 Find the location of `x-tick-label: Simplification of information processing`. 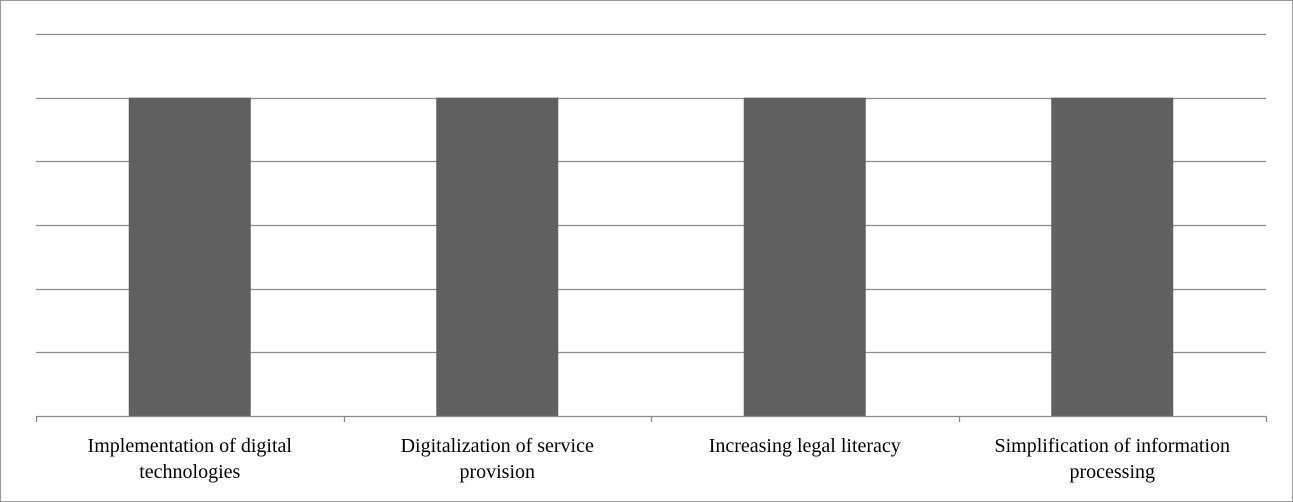

x-tick-label: Simplification of information processing is located at coordinates (1112, 459).